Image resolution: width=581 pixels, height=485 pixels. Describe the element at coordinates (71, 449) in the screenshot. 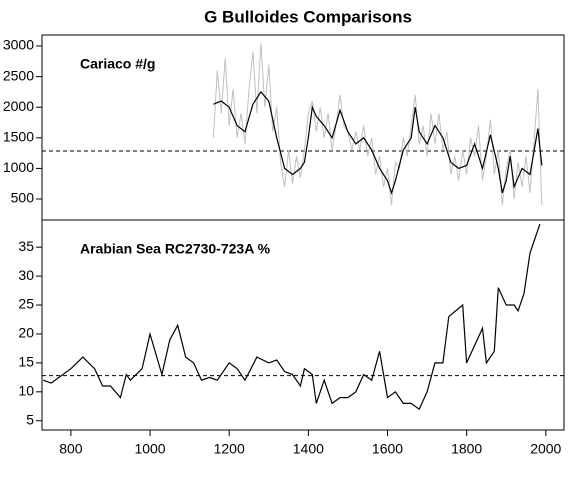

I see `x-tick-label: 800` at that location.